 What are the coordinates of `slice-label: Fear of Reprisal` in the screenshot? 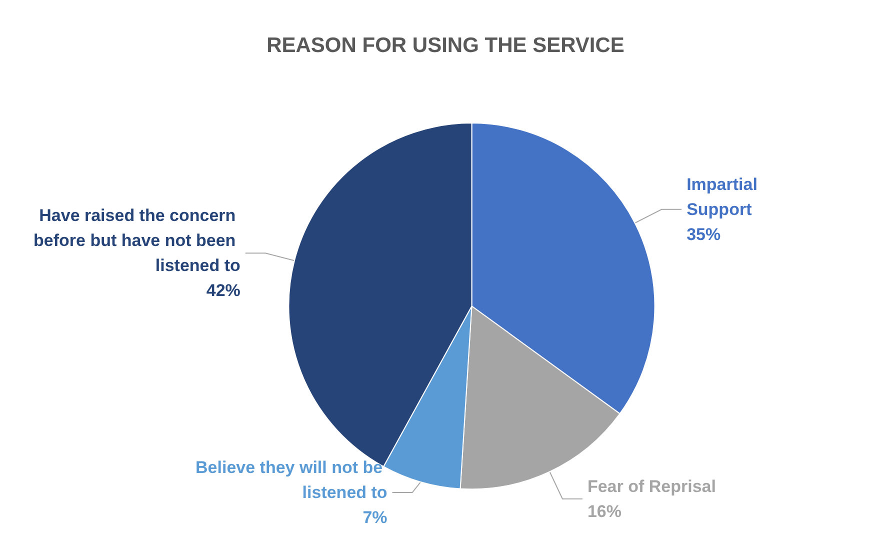 It's located at (651, 486).